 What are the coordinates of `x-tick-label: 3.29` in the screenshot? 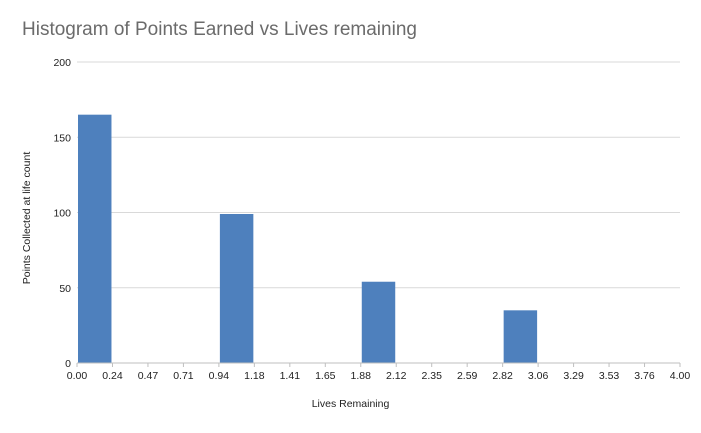 It's located at (573, 376).